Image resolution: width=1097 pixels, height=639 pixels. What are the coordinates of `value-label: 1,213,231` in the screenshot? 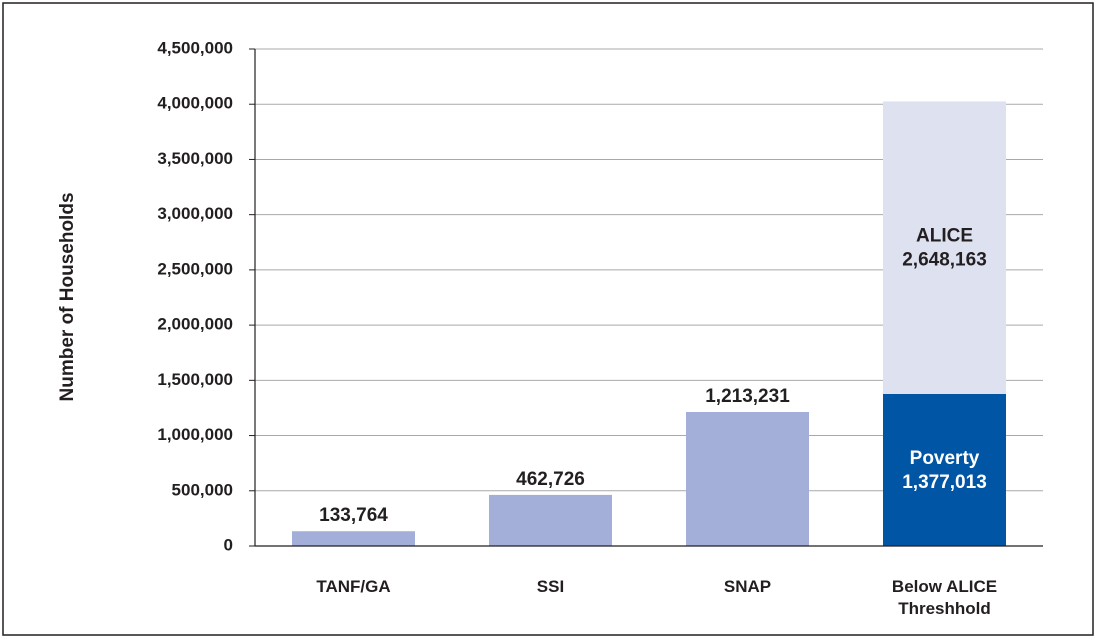 It's located at (747, 396).